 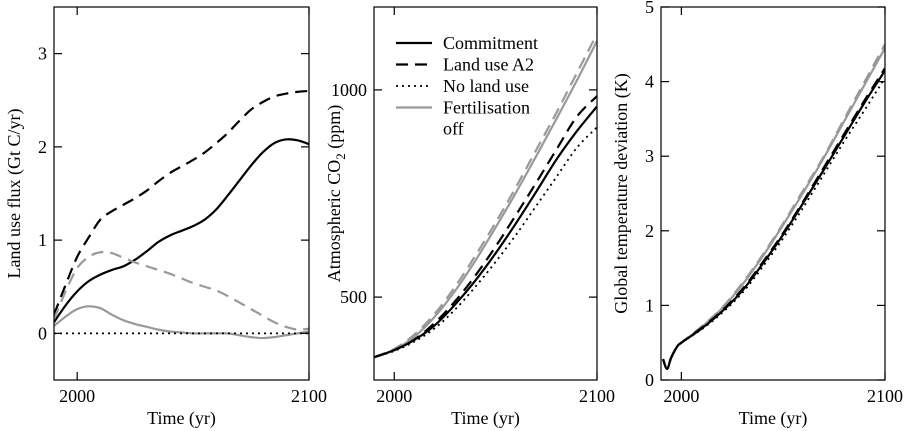 I want to click on y-axis-label: Atmospheric CO2 (ppm), so click(x=336, y=193).